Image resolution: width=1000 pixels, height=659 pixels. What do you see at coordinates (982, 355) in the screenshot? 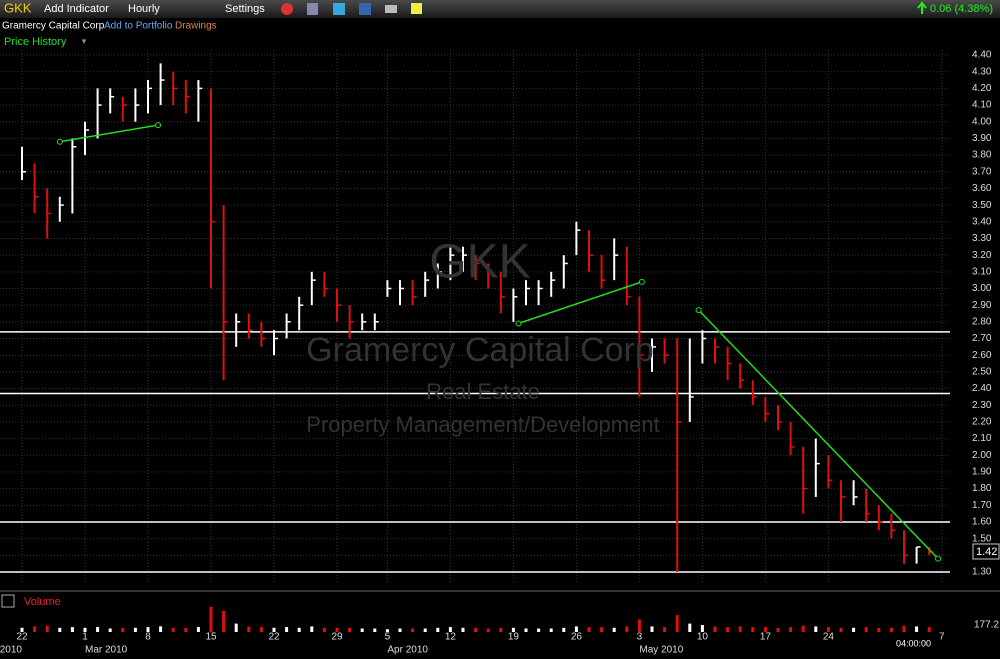
I see `y-tick-label: 2.60` at bounding box center [982, 355].